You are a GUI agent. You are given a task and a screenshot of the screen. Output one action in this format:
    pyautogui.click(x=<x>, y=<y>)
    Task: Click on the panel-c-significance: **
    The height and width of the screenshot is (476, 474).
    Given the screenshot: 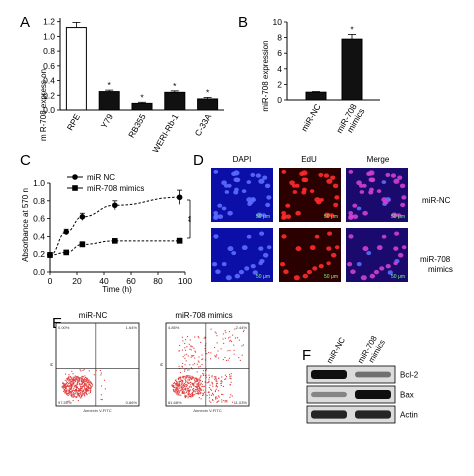 What is the action you would take?
    pyautogui.click(x=191, y=219)
    